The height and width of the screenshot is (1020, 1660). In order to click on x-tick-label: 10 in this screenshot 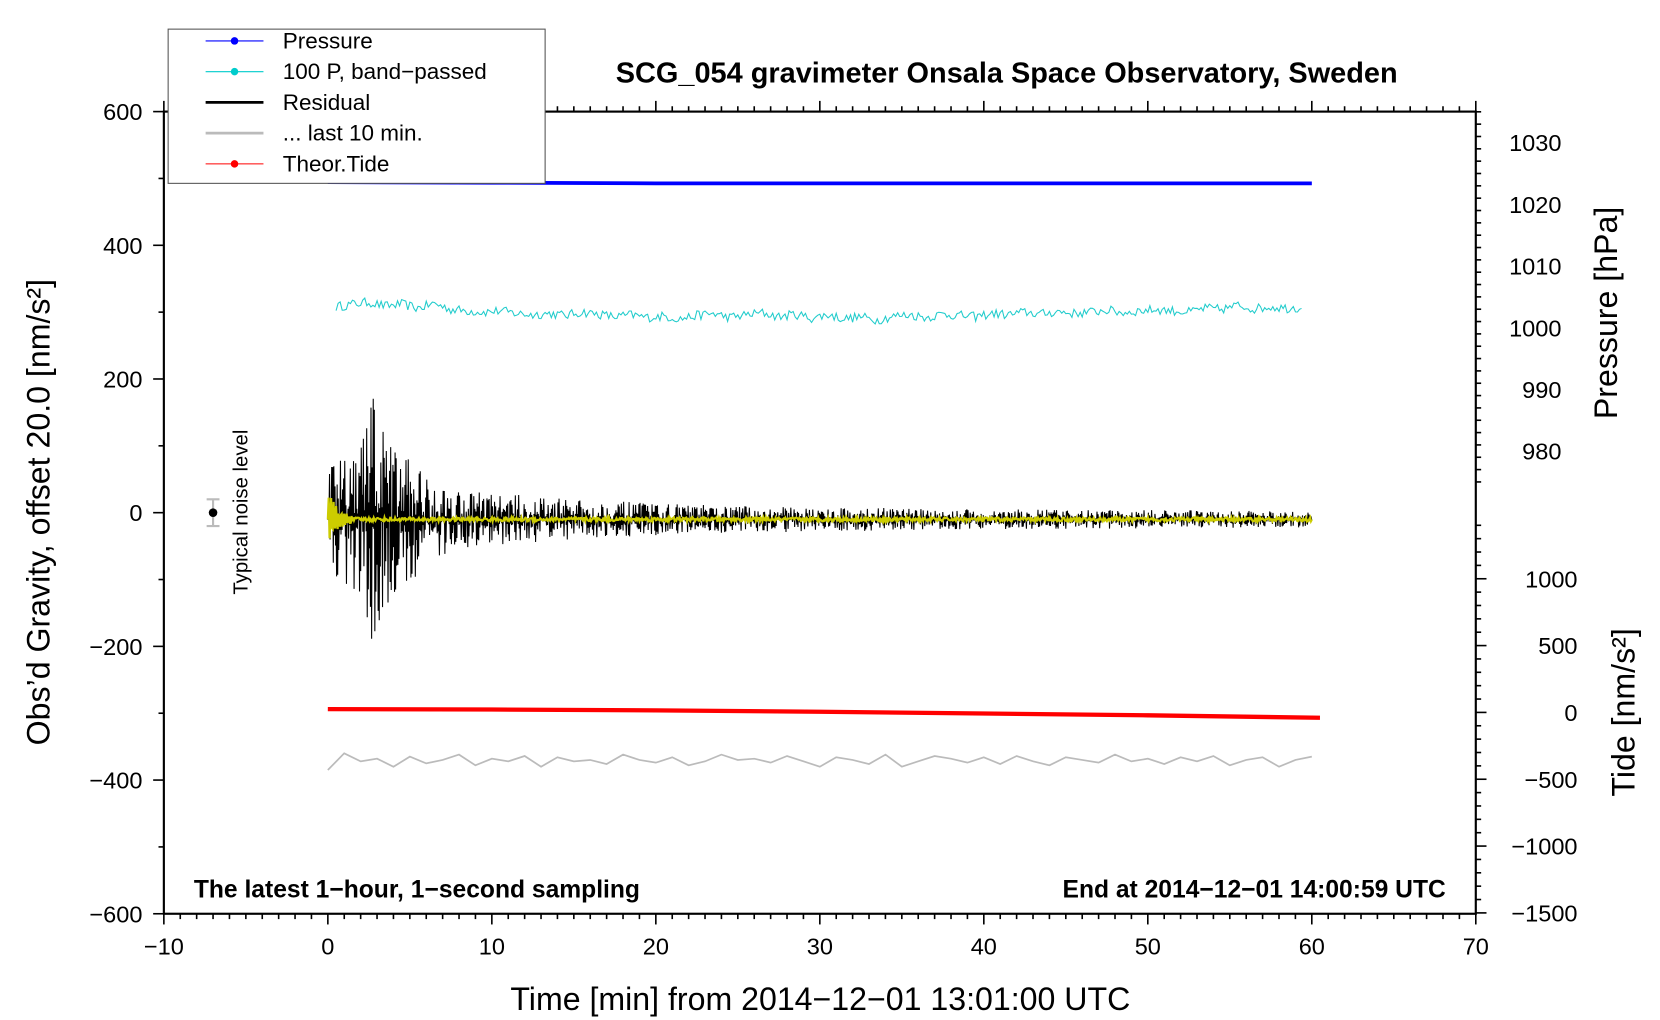, I will do `click(492, 946)`.